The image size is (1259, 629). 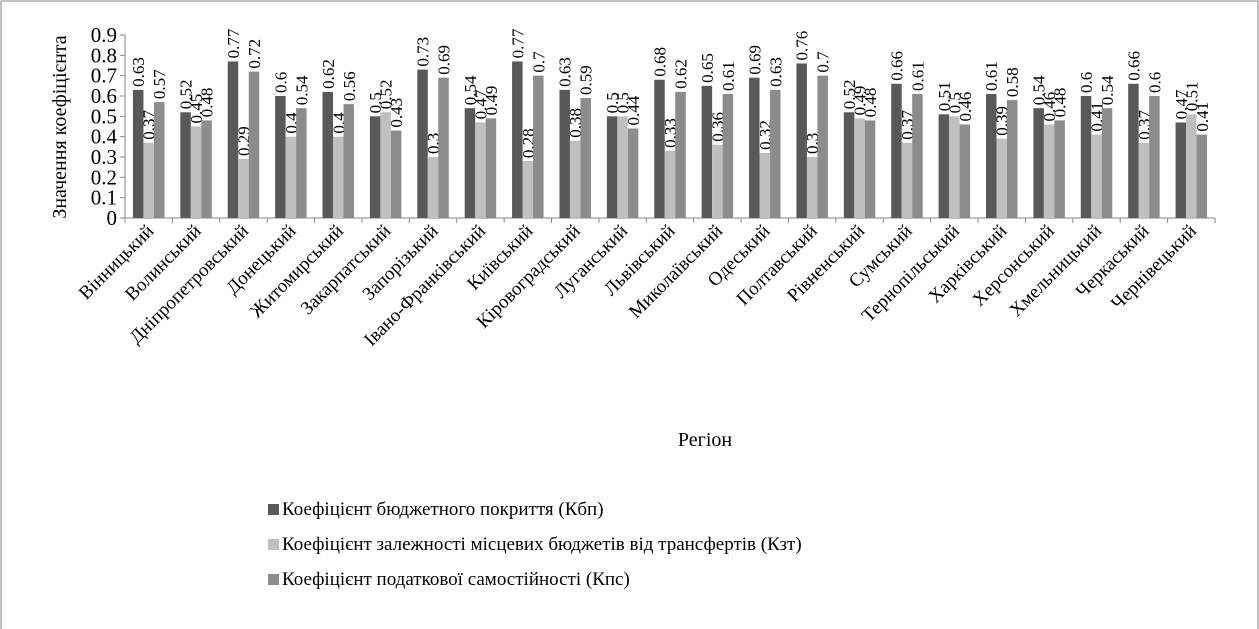 I want to click on data-label: 0.56, so click(x=349, y=86).